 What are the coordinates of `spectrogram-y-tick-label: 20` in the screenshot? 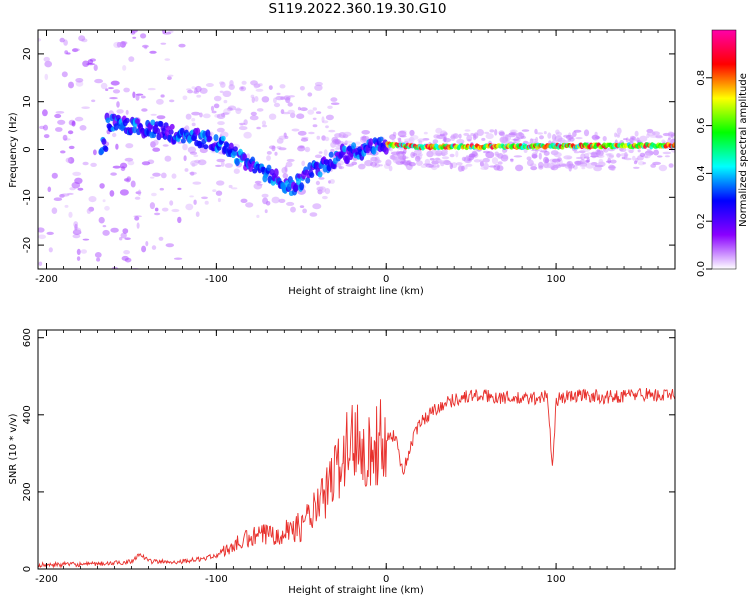 It's located at (27, 54).